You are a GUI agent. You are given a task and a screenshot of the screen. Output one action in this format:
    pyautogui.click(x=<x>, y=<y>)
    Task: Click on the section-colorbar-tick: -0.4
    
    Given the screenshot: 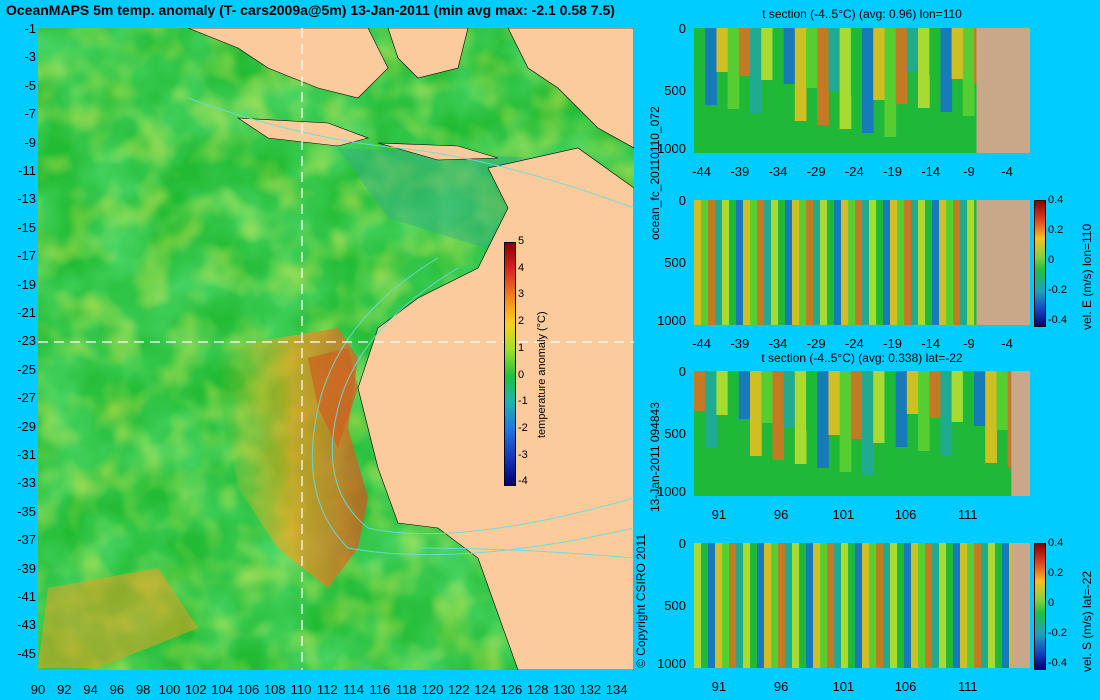 What is the action you would take?
    pyautogui.click(x=1057, y=320)
    